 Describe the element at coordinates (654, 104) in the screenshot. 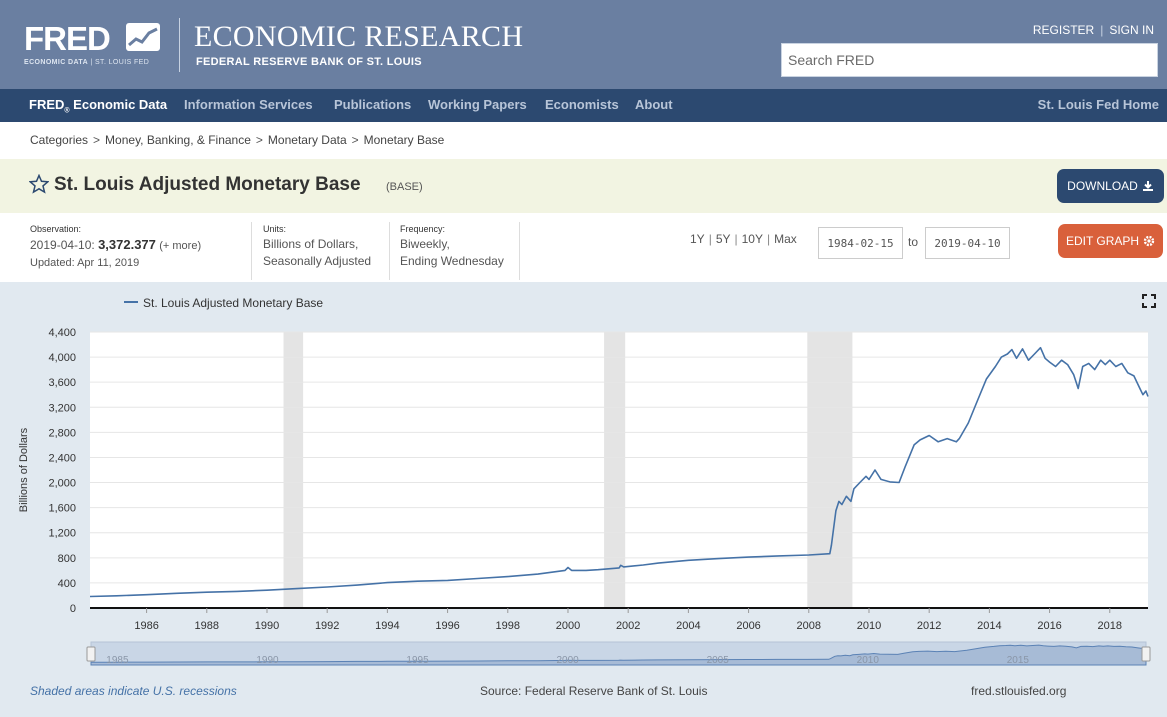

I see `nav-about: About` at that location.